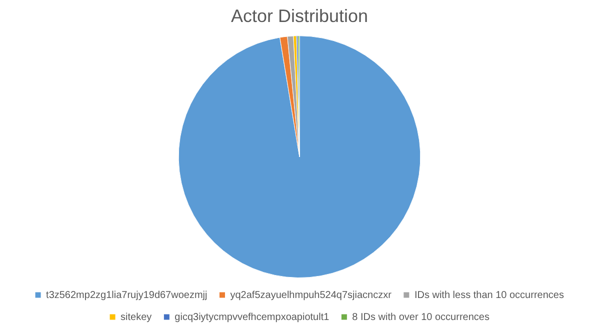  Describe the element at coordinates (136, 317) in the screenshot. I see `legend-label: sitekey` at that location.